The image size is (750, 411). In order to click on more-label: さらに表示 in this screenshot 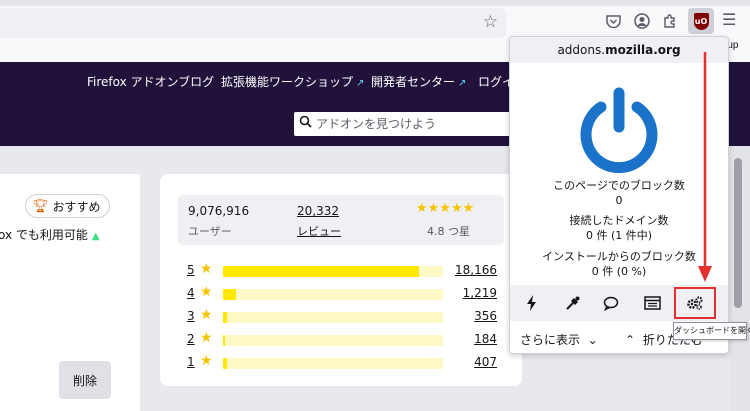, I will do `click(550, 340)`.